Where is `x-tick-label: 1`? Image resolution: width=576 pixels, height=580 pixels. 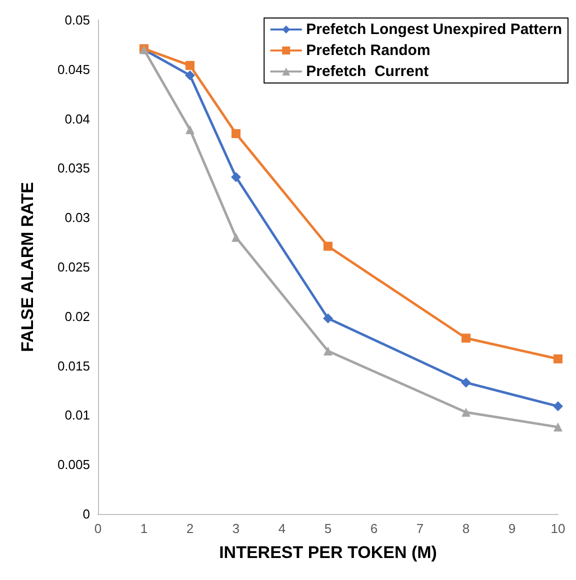
x-tick-label: 1 is located at coordinates (144, 528).